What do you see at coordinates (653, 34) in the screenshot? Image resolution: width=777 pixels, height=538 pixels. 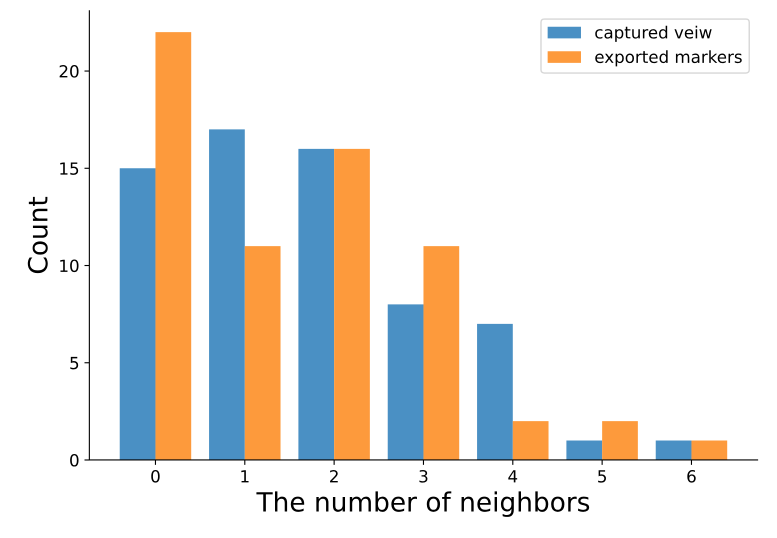 I see `legend-label: captured veiw` at bounding box center [653, 34].